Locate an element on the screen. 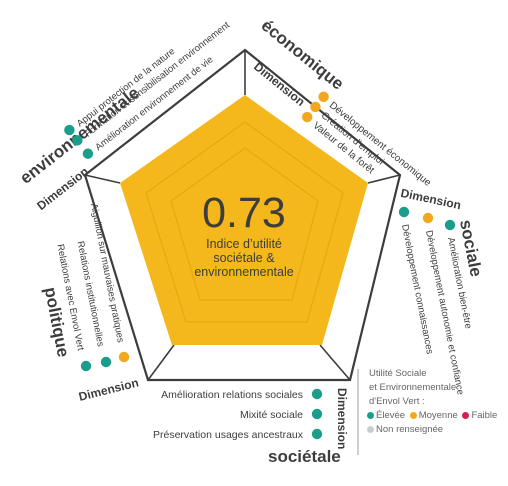 The height and width of the screenshot is (486, 508). score-label-line-3: environnementale is located at coordinates (243, 272).